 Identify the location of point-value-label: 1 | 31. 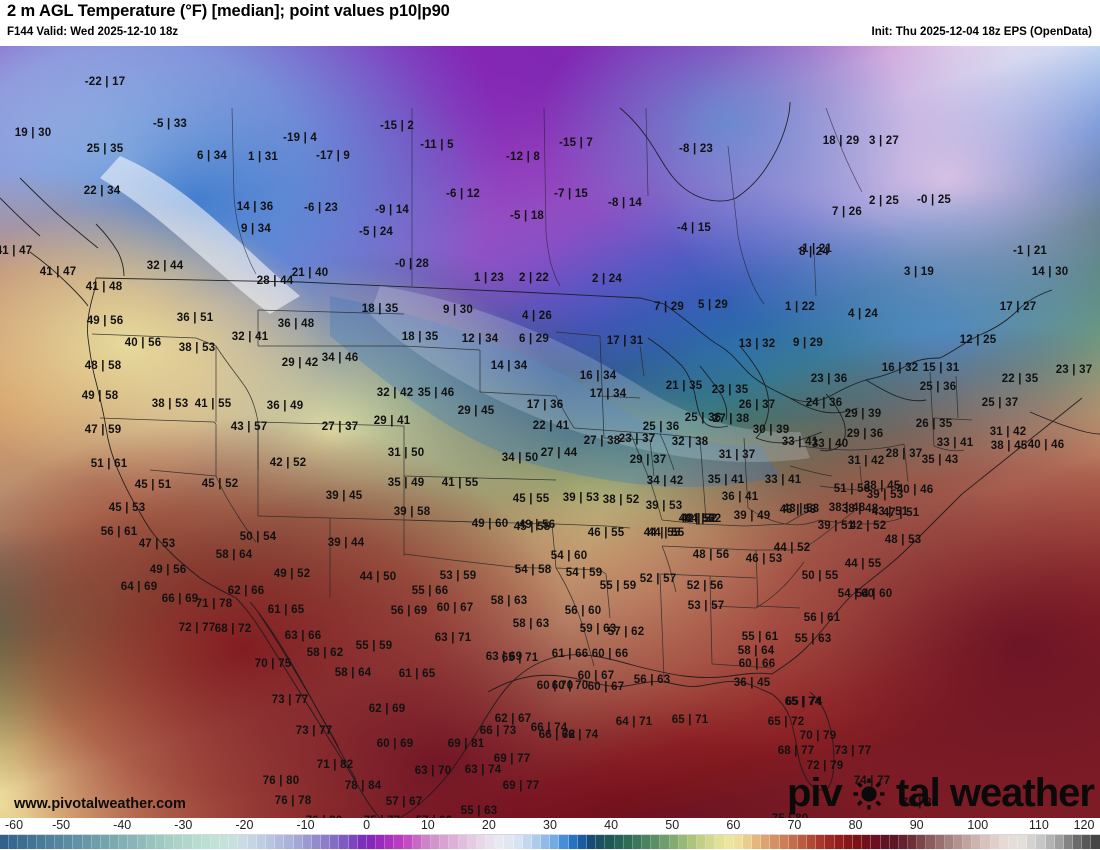
(263, 157).